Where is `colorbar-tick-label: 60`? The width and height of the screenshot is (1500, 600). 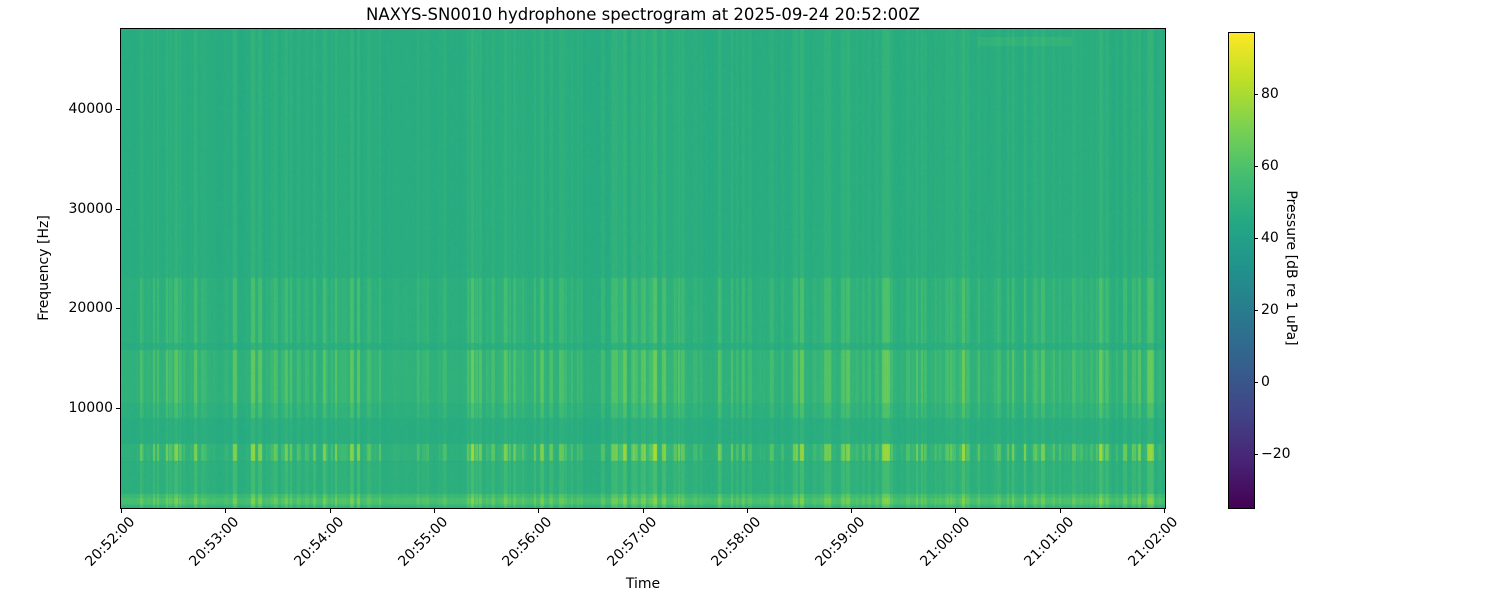
colorbar-tick-label: 60 is located at coordinates (1270, 166).